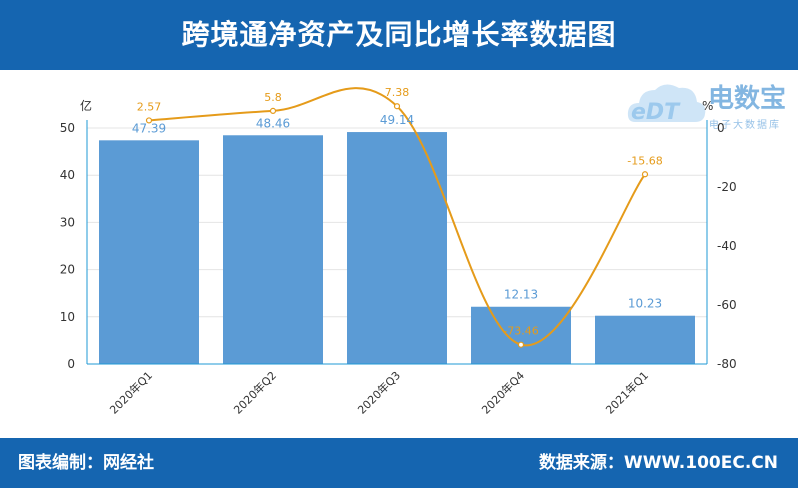  What do you see at coordinates (71, 364) in the screenshot?
I see `y-left-tick-label: 0` at bounding box center [71, 364].